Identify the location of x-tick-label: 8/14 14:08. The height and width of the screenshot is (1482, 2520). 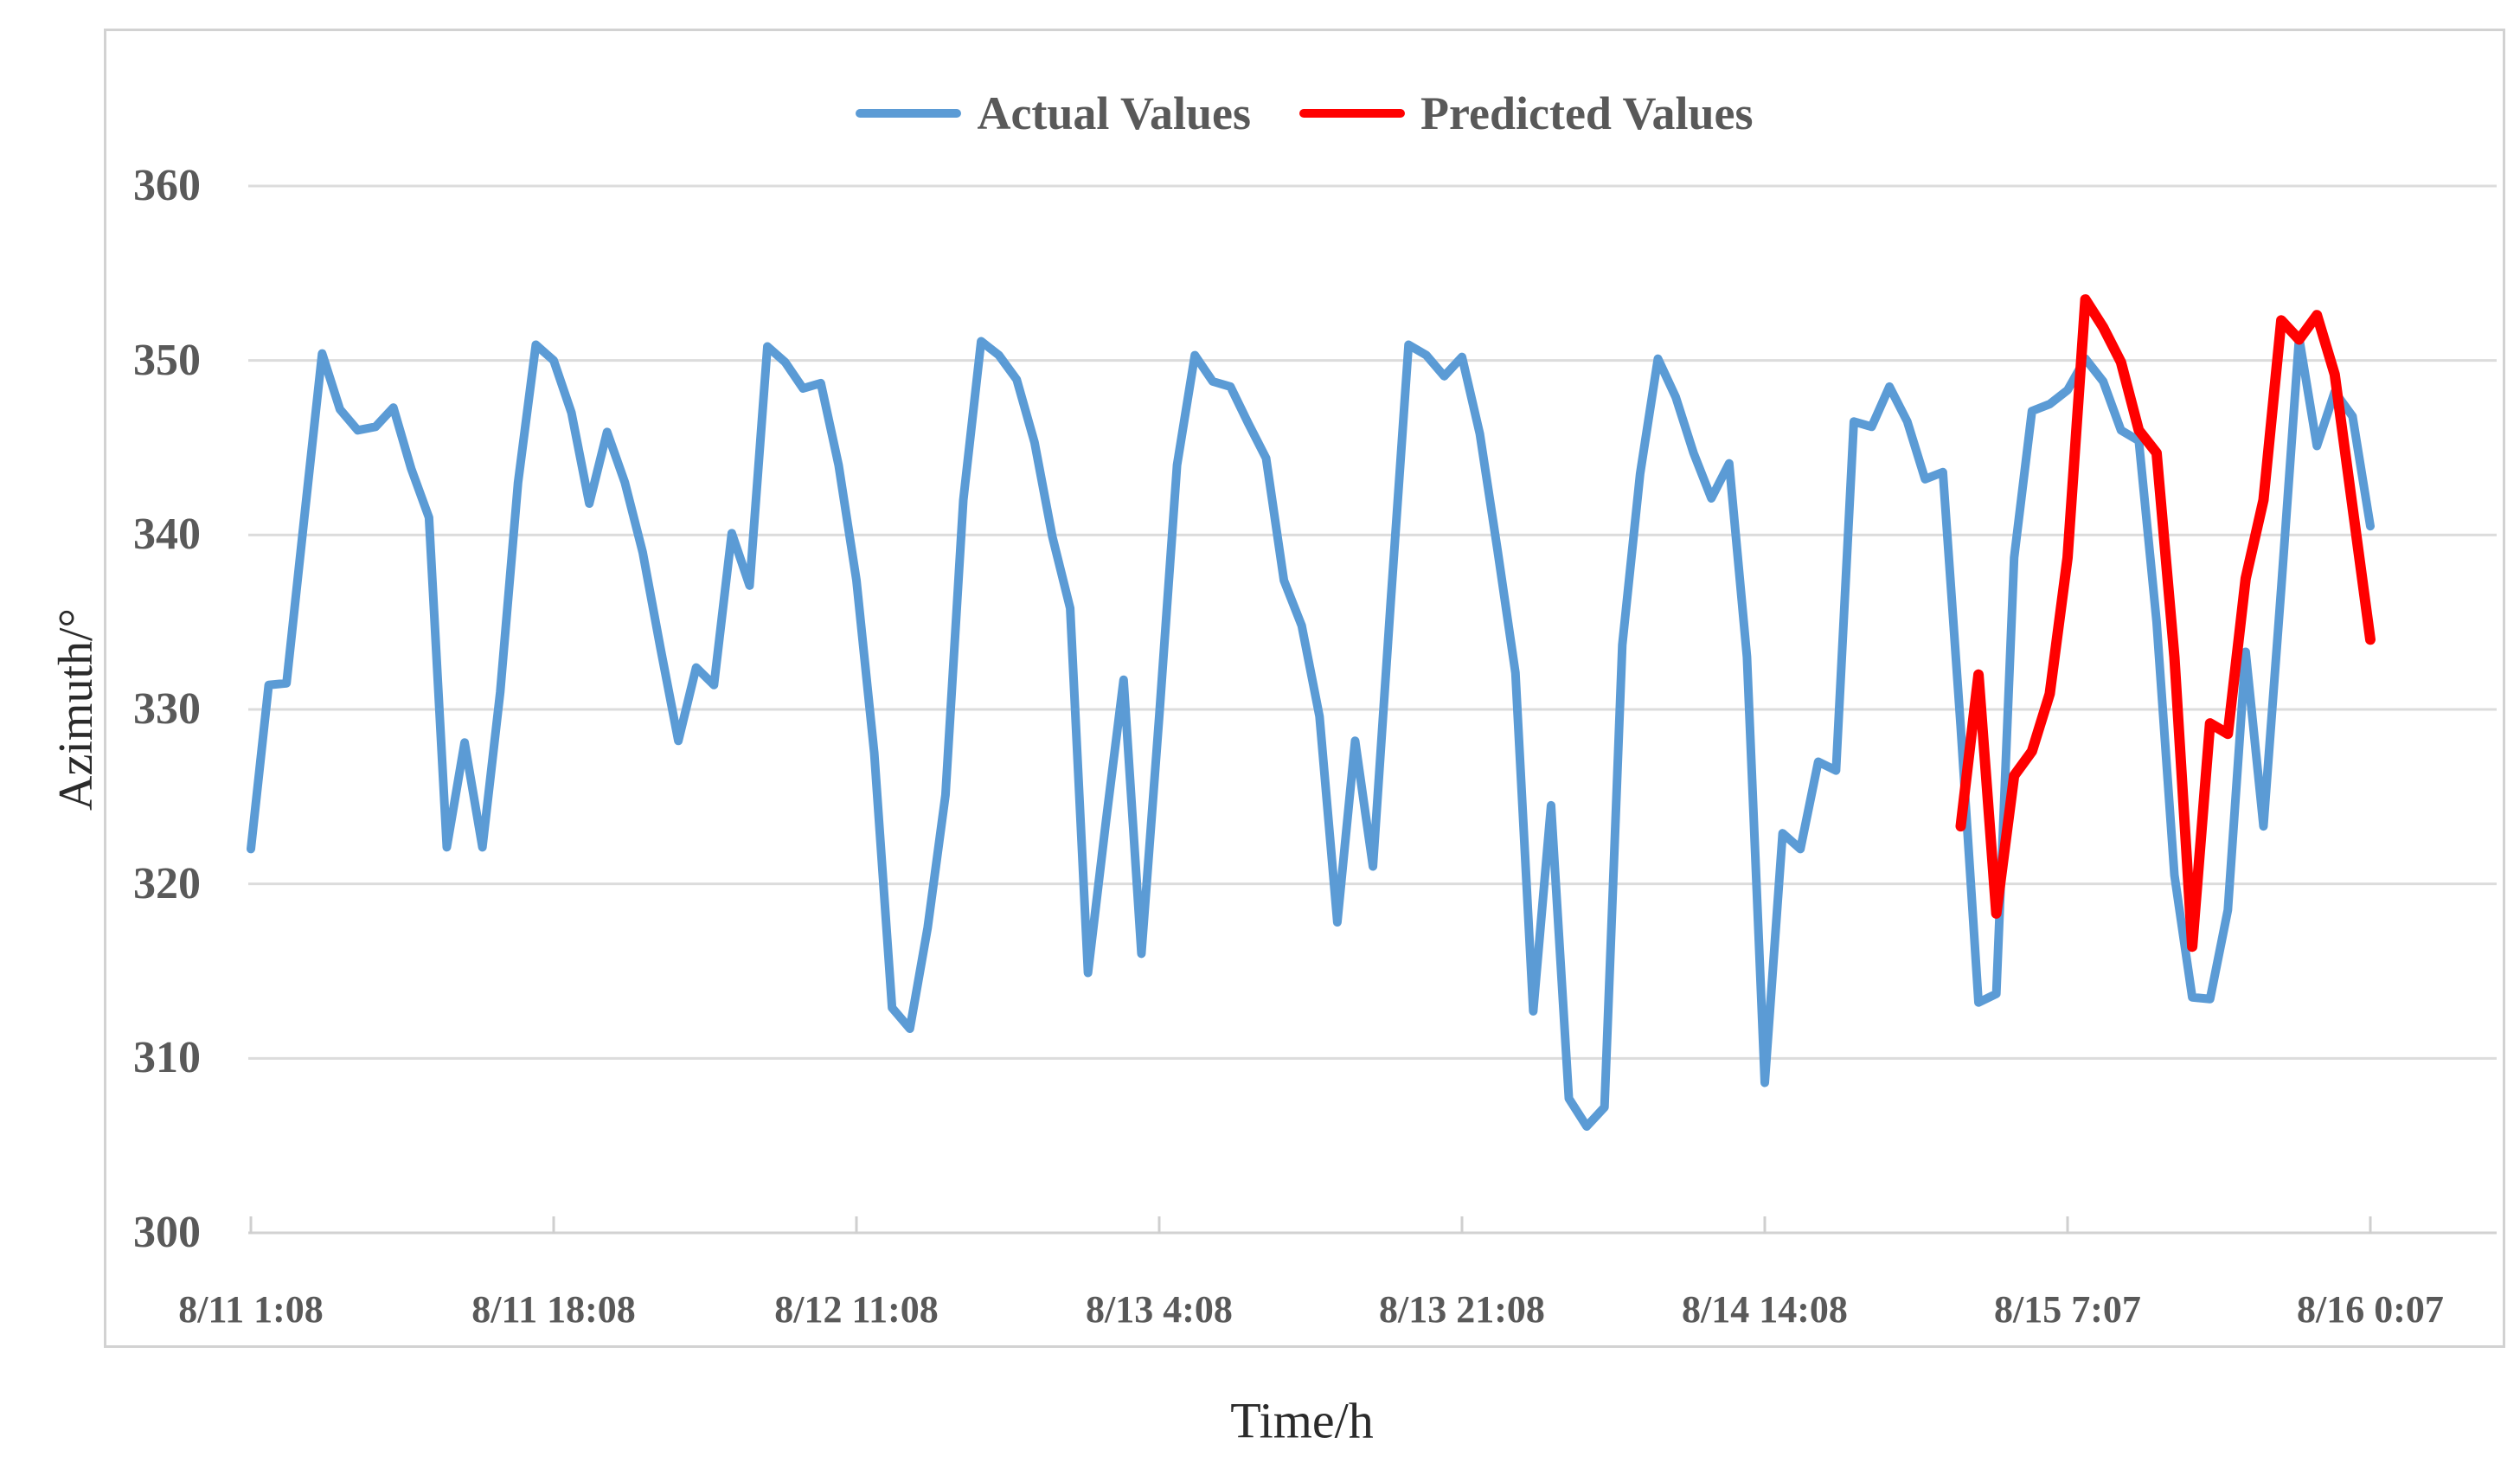
(1765, 1309).